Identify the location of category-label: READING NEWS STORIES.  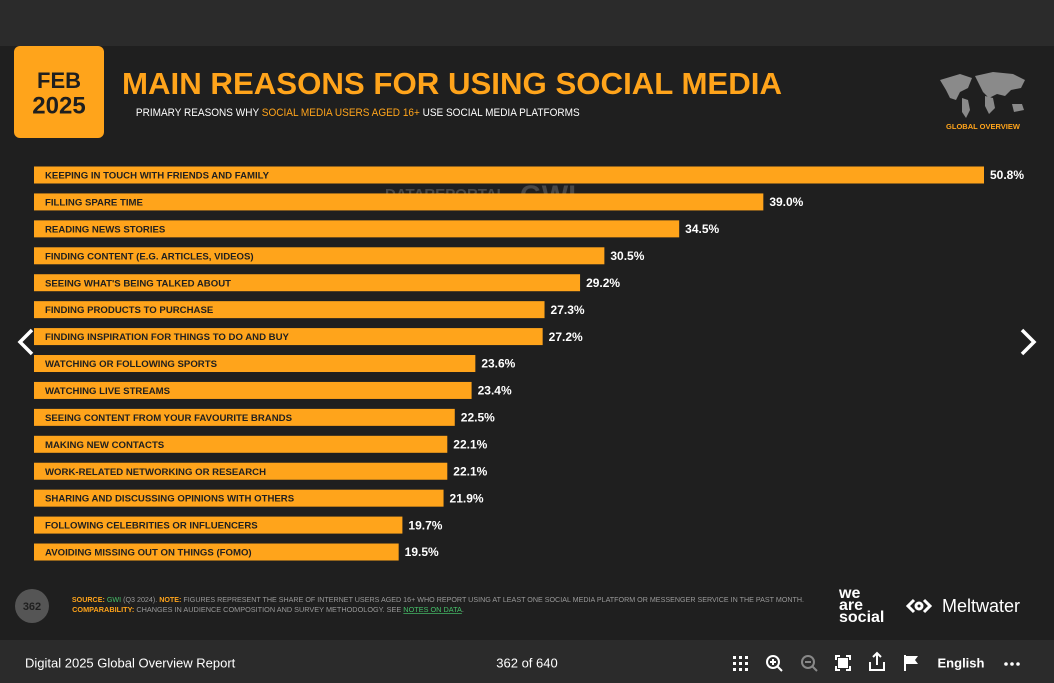
(105, 229).